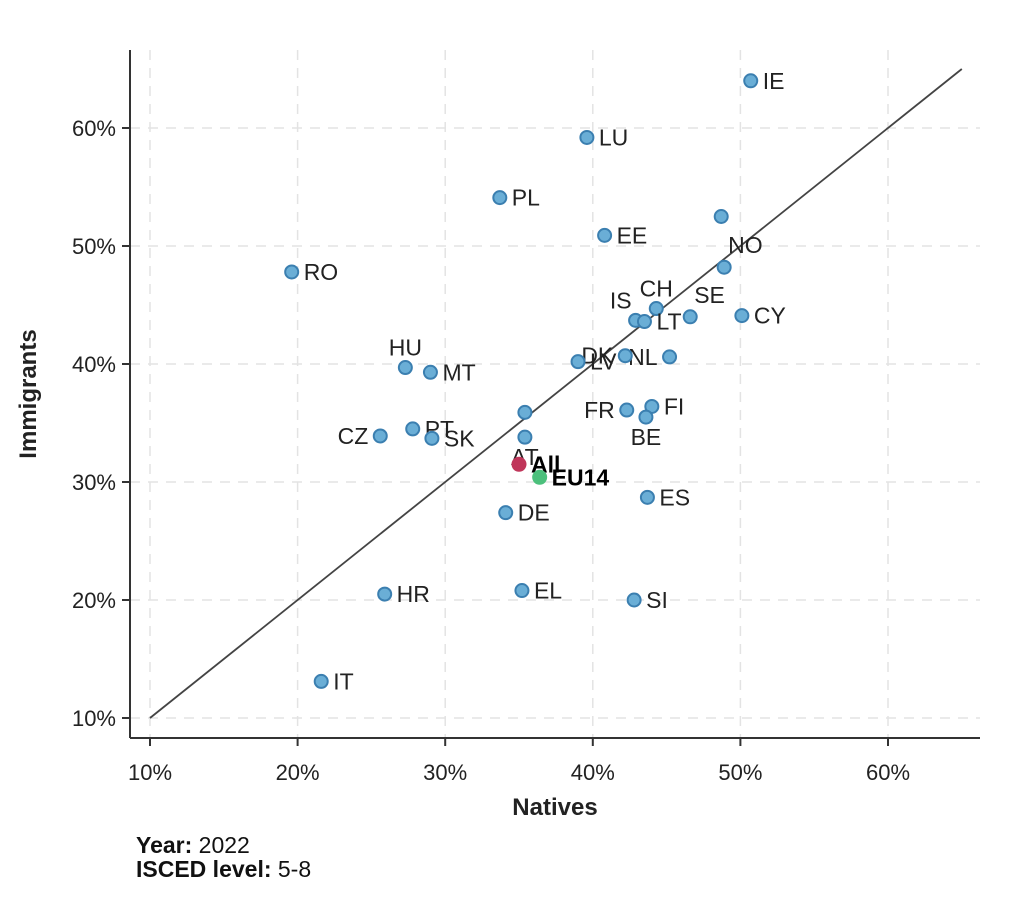 The width and height of the screenshot is (1024, 900). What do you see at coordinates (587, 137) in the screenshot?
I see `point-lu` at bounding box center [587, 137].